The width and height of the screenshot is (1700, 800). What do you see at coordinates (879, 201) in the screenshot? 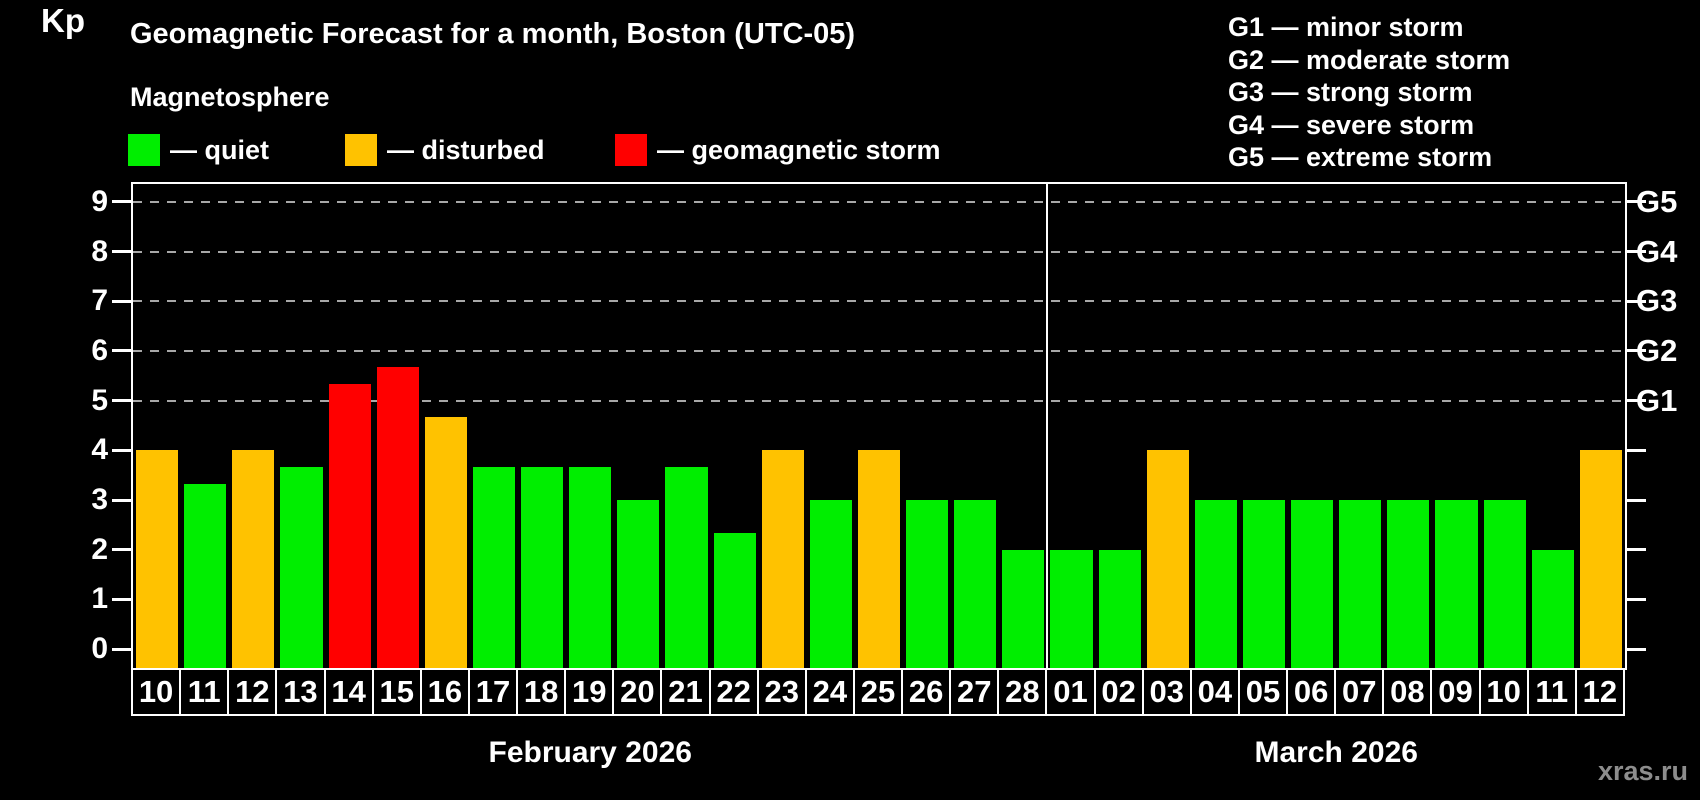
I see `gridline-kp9` at bounding box center [879, 201].